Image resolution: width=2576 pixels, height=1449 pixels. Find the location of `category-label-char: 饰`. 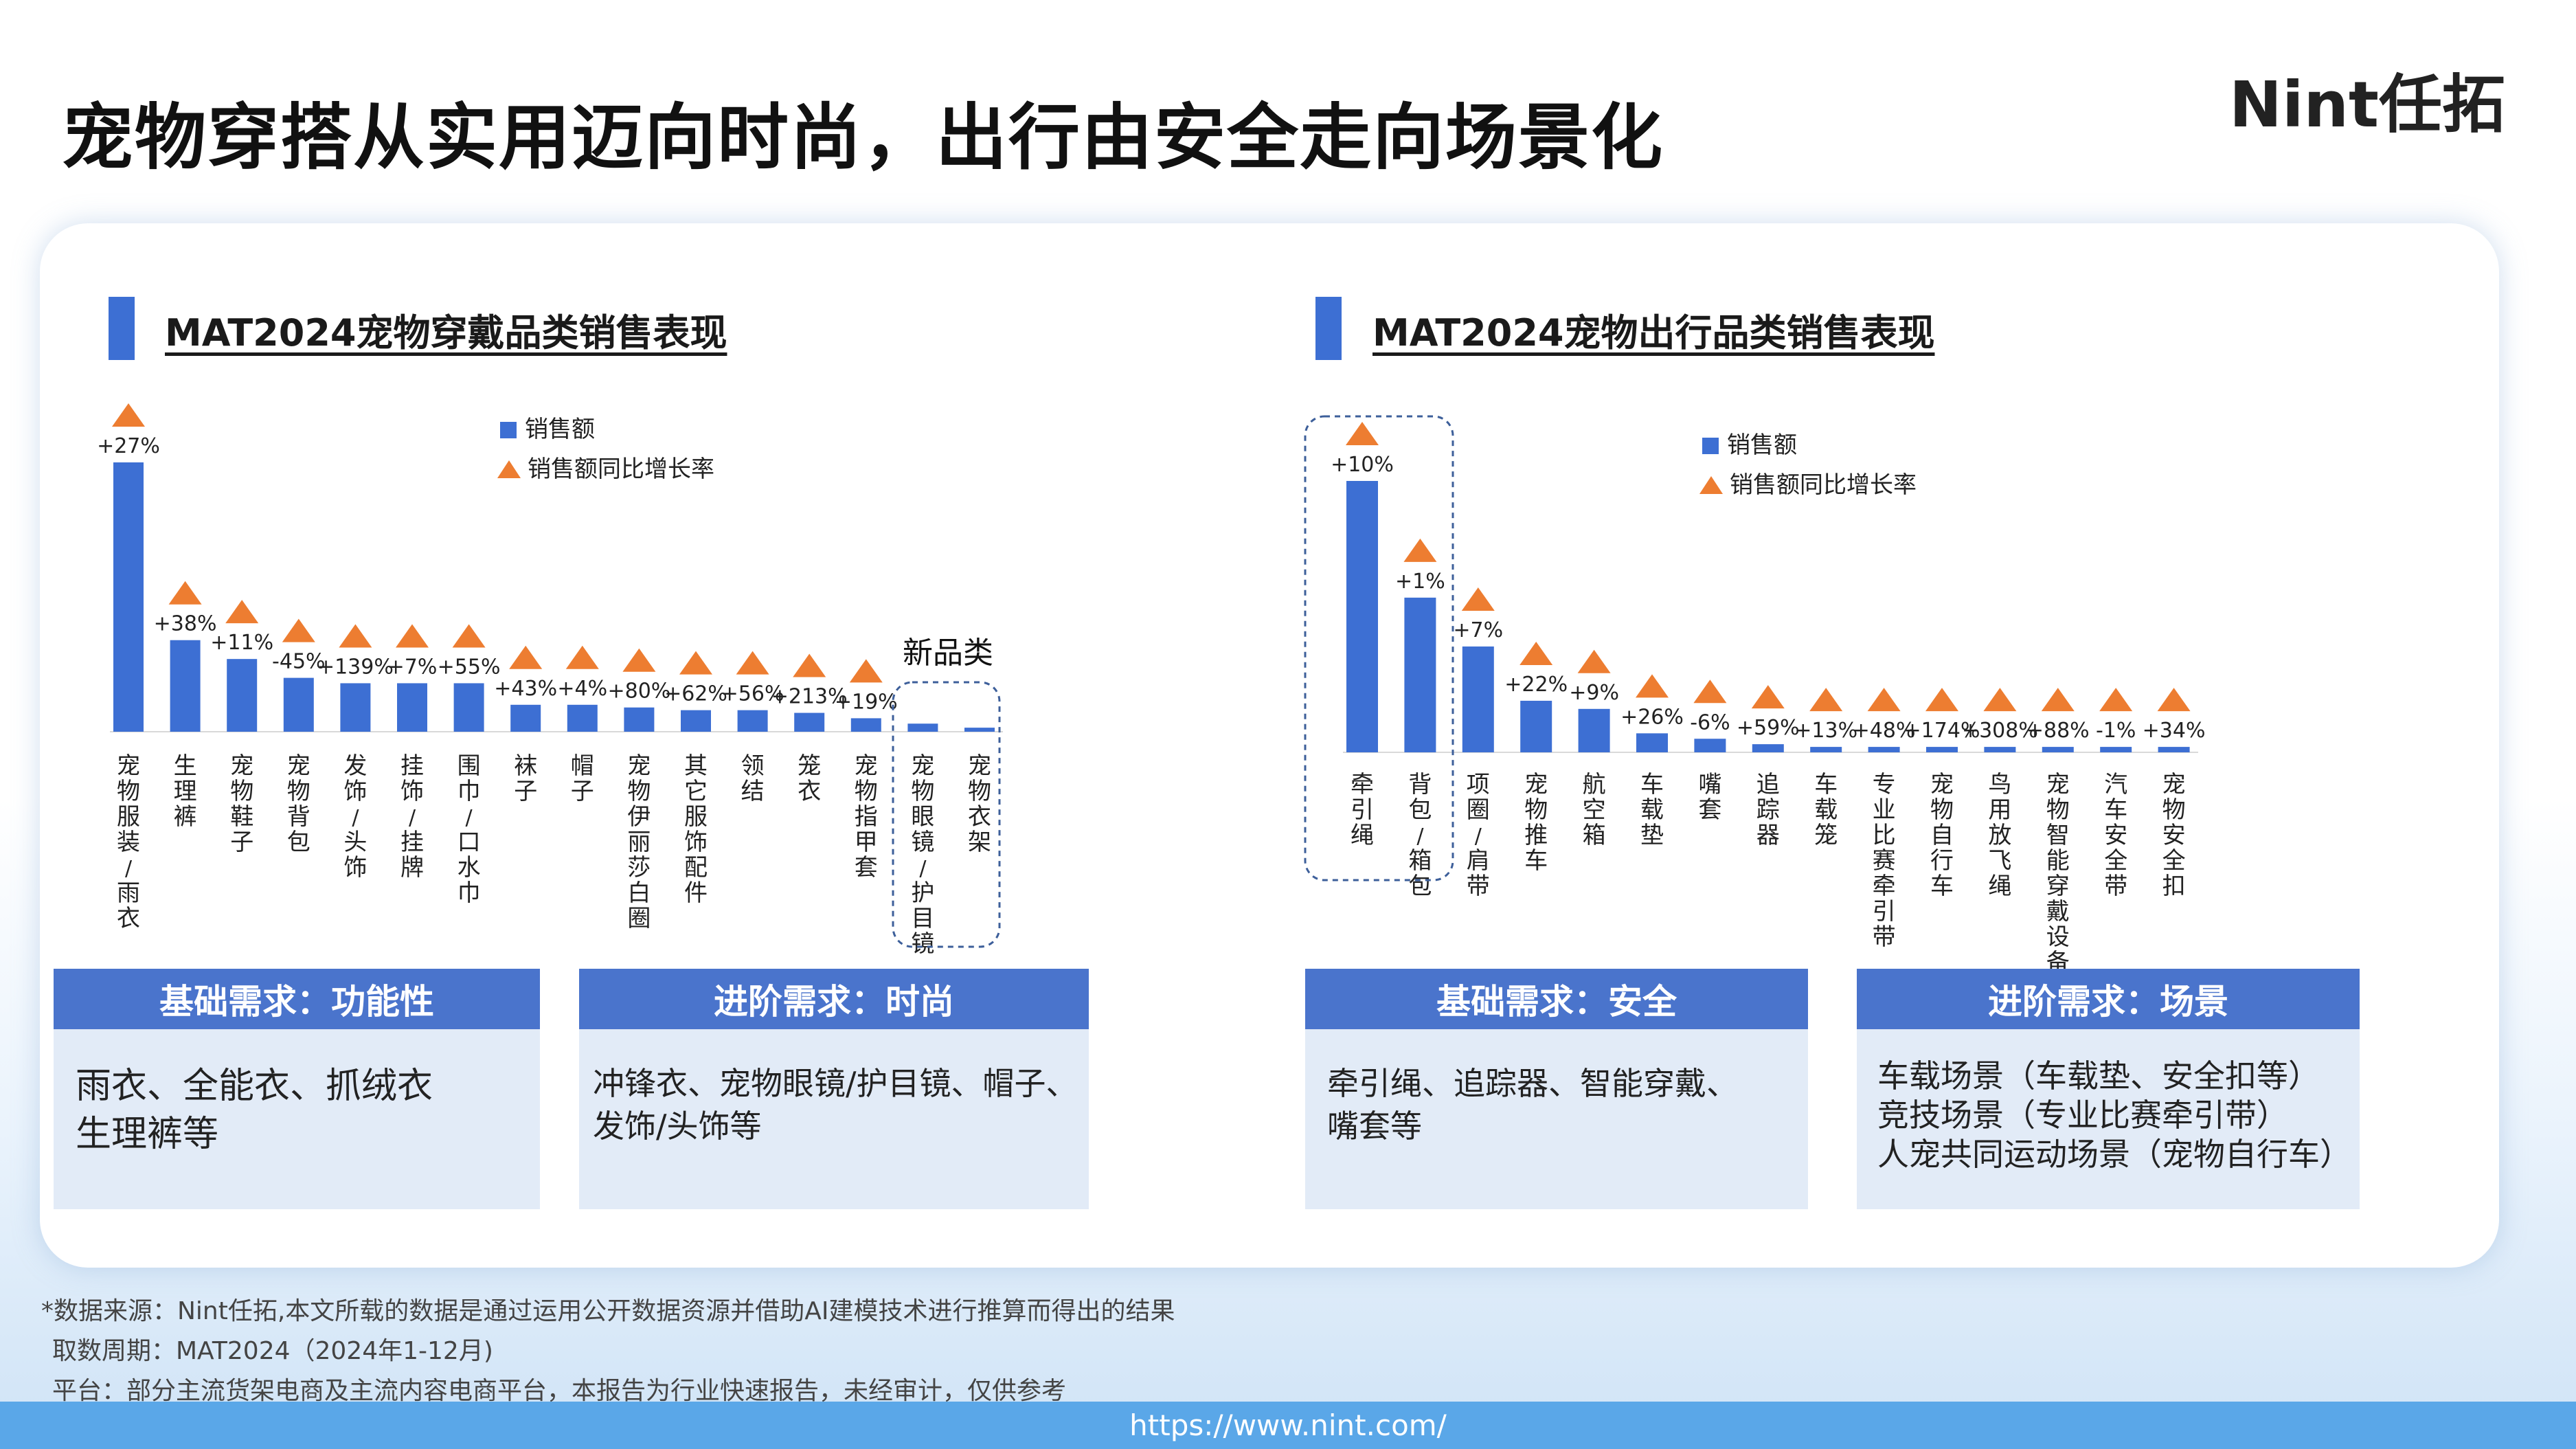

category-label-char: 饰 is located at coordinates (355, 867).